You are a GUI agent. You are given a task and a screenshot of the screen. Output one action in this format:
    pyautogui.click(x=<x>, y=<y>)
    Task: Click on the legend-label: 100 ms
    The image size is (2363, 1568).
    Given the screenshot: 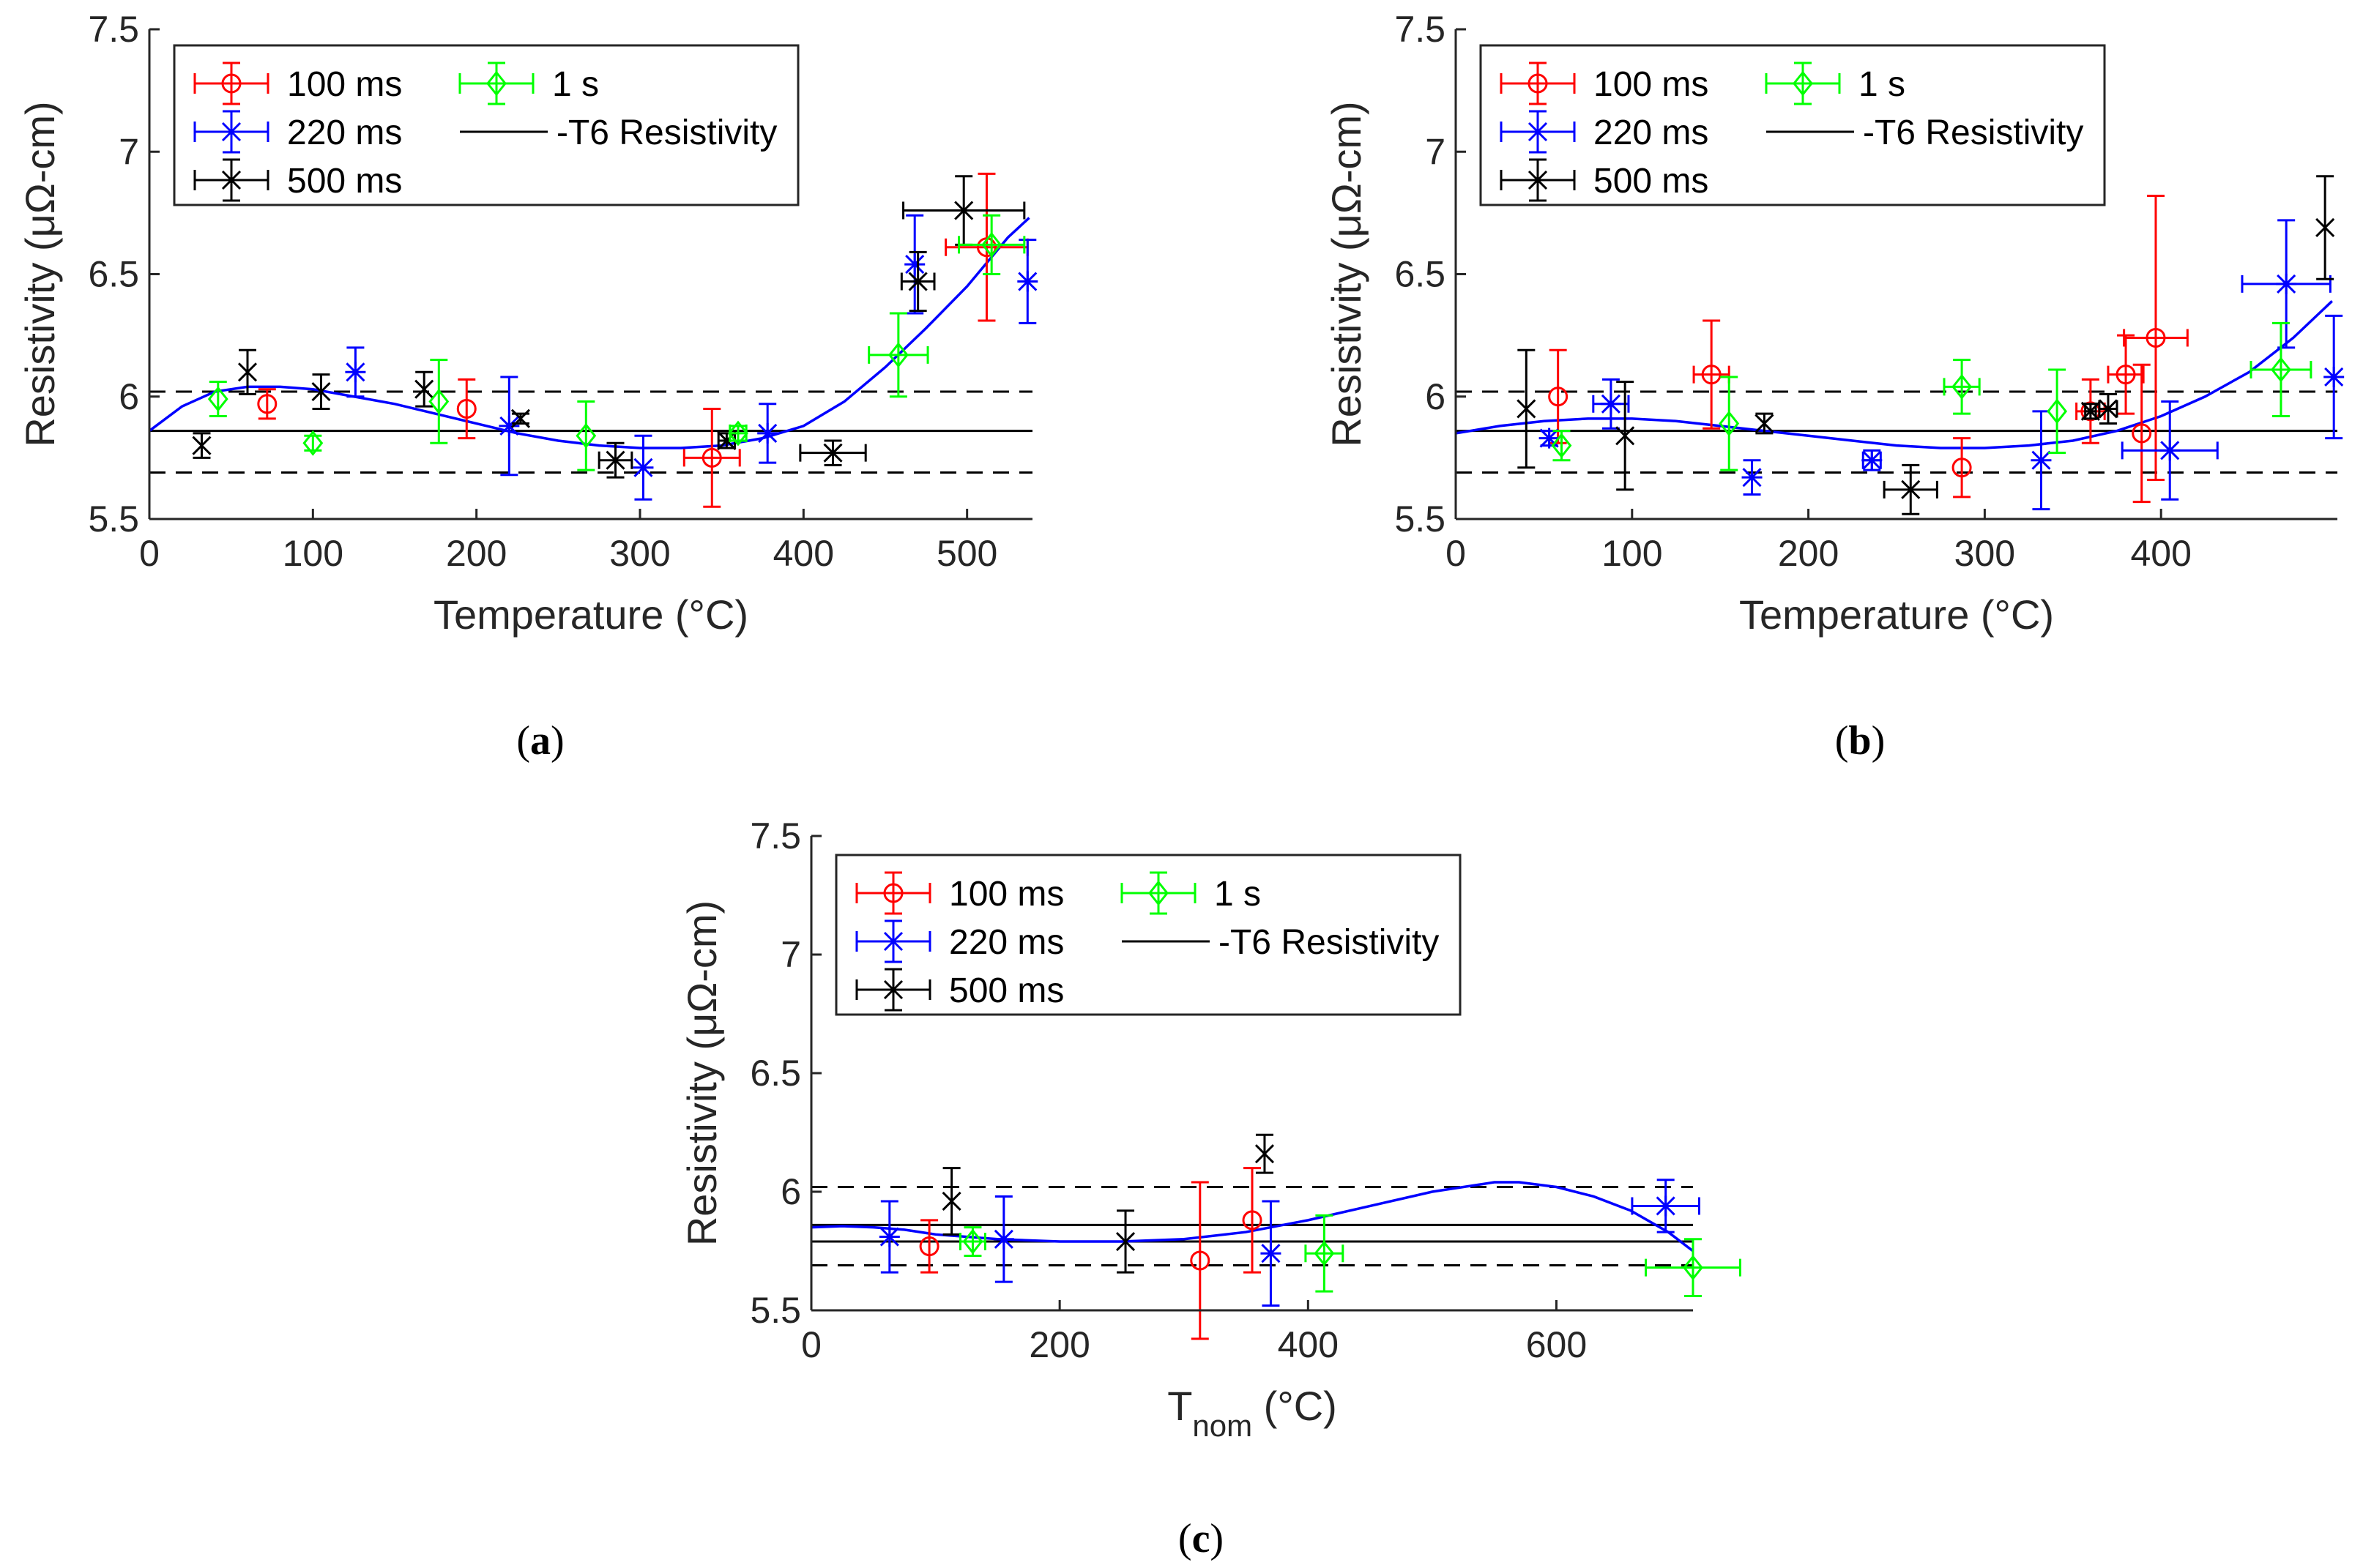 What is the action you would take?
    pyautogui.click(x=1006, y=894)
    